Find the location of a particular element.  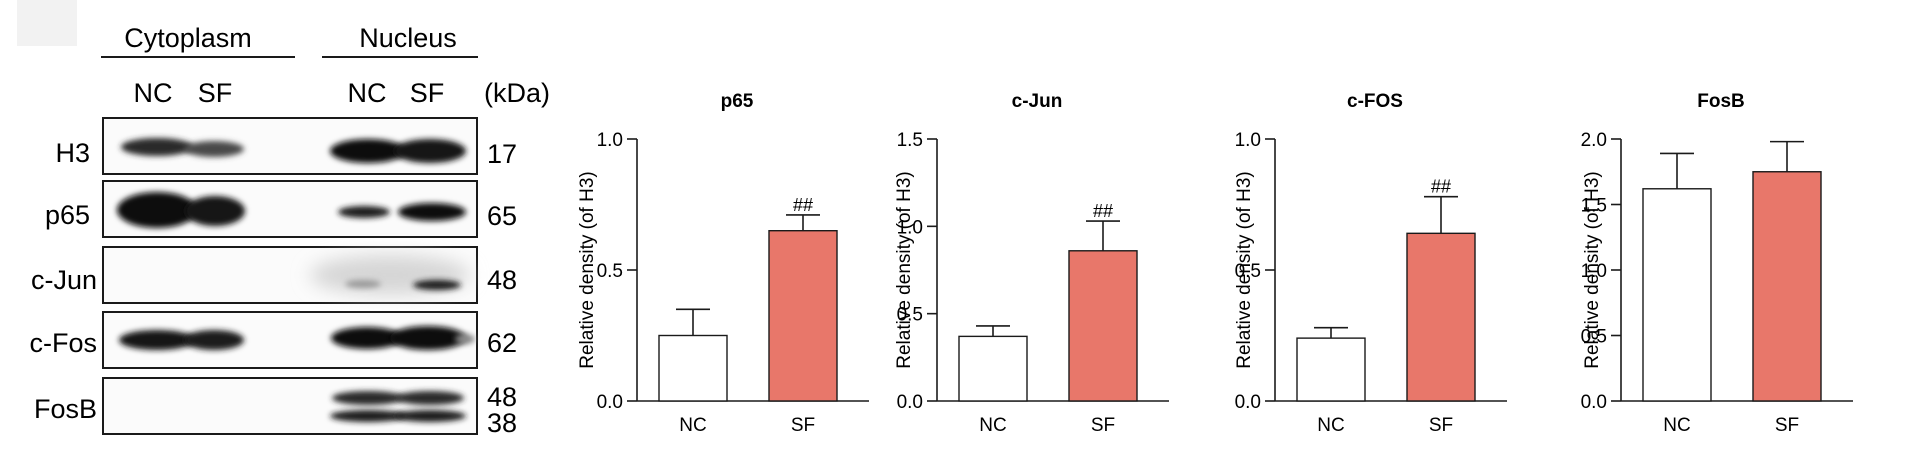

band-group-fosb is located at coordinates (398, 406).